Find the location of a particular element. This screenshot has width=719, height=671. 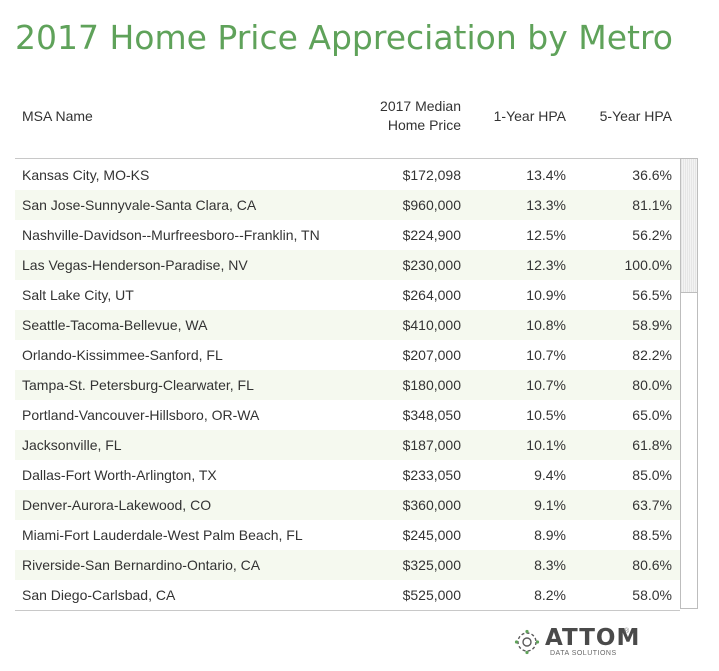

cell-5yr-hpa: 58.9% is located at coordinates (652, 325).